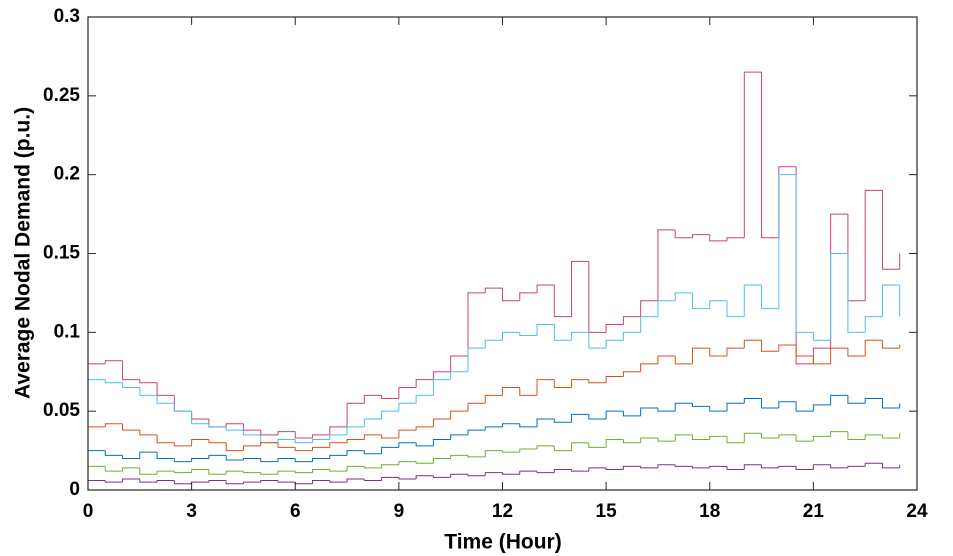 This screenshot has width=953, height=556. Describe the element at coordinates (88, 511) in the screenshot. I see `x-tick-label: 0` at that location.